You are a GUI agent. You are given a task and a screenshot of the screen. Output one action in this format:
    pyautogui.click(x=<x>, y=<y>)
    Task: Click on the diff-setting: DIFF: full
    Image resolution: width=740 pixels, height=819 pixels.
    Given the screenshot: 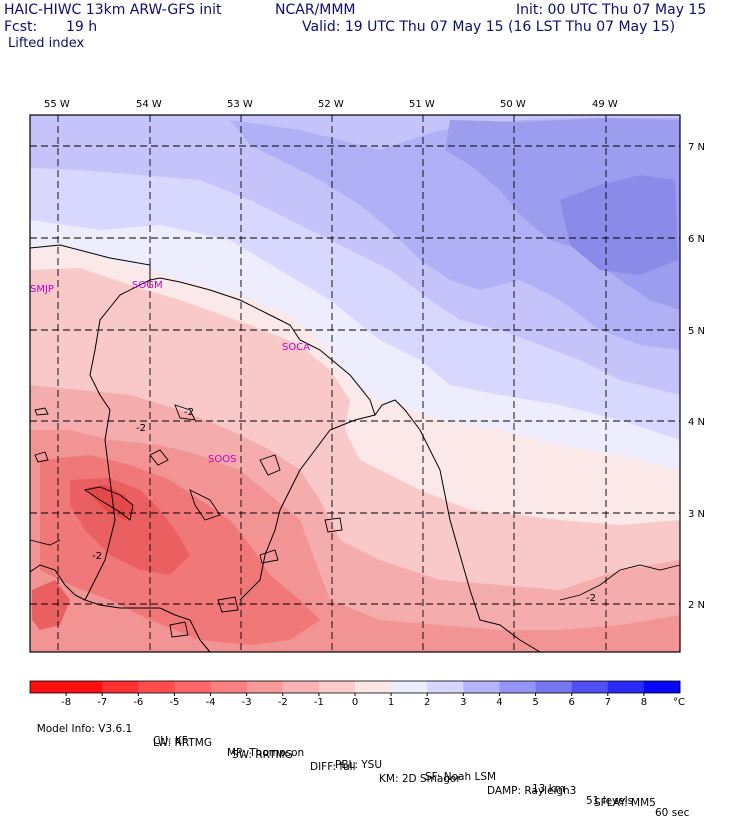 What is the action you would take?
    pyautogui.click(x=333, y=767)
    